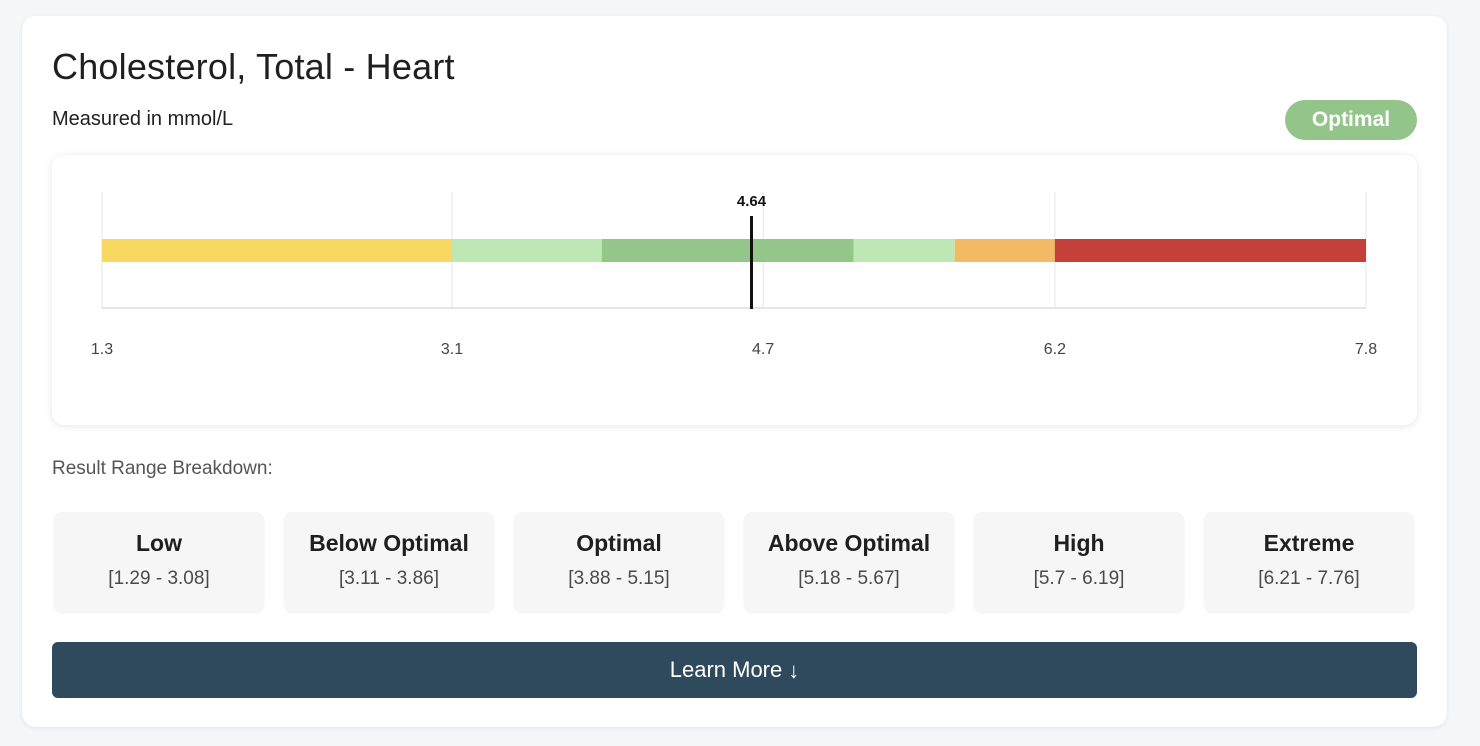 This screenshot has width=1480, height=746. What do you see at coordinates (389, 562) in the screenshot?
I see `range-card-below-optimal: Below Optimal [3.11 - 3.86]` at bounding box center [389, 562].